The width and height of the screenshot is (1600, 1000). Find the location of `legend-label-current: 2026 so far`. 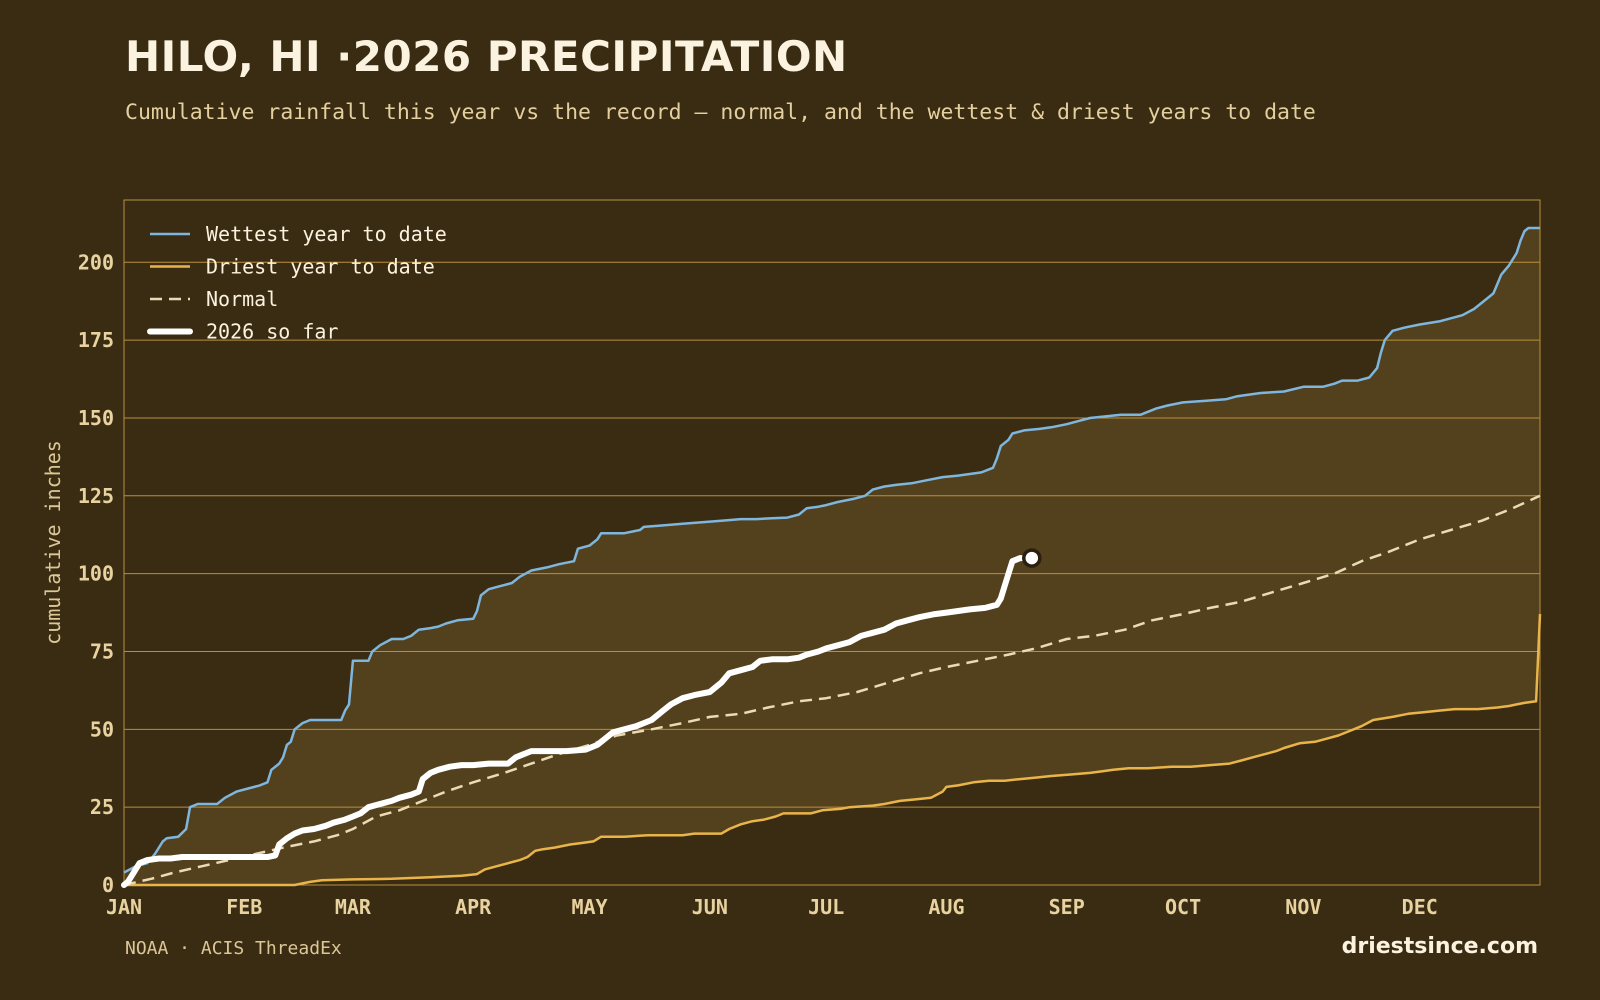

legend-label-current: 2026 so far is located at coordinates (272, 332).